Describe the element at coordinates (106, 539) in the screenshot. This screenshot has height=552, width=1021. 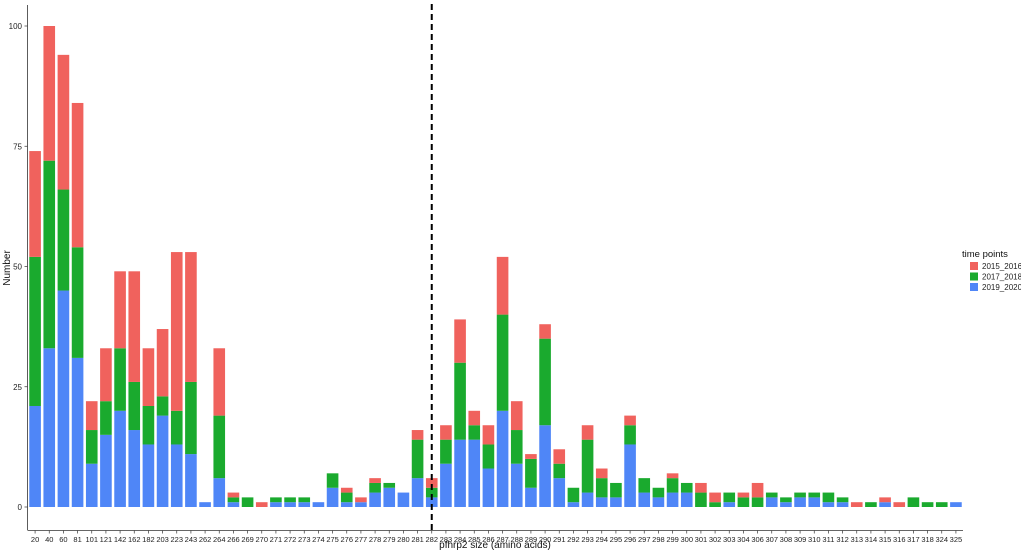
I see `x-tick-label-121: 121` at that location.